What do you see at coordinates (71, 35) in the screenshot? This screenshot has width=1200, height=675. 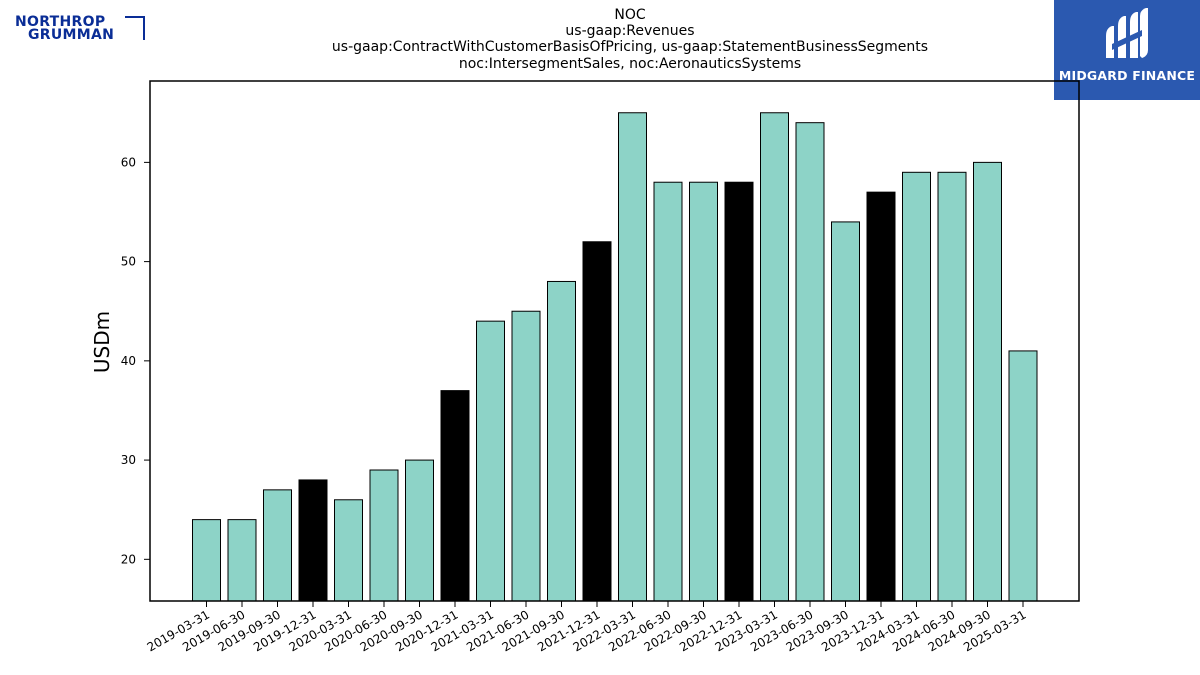 I see `logo-line-2: GRUMMAN` at bounding box center [71, 35].